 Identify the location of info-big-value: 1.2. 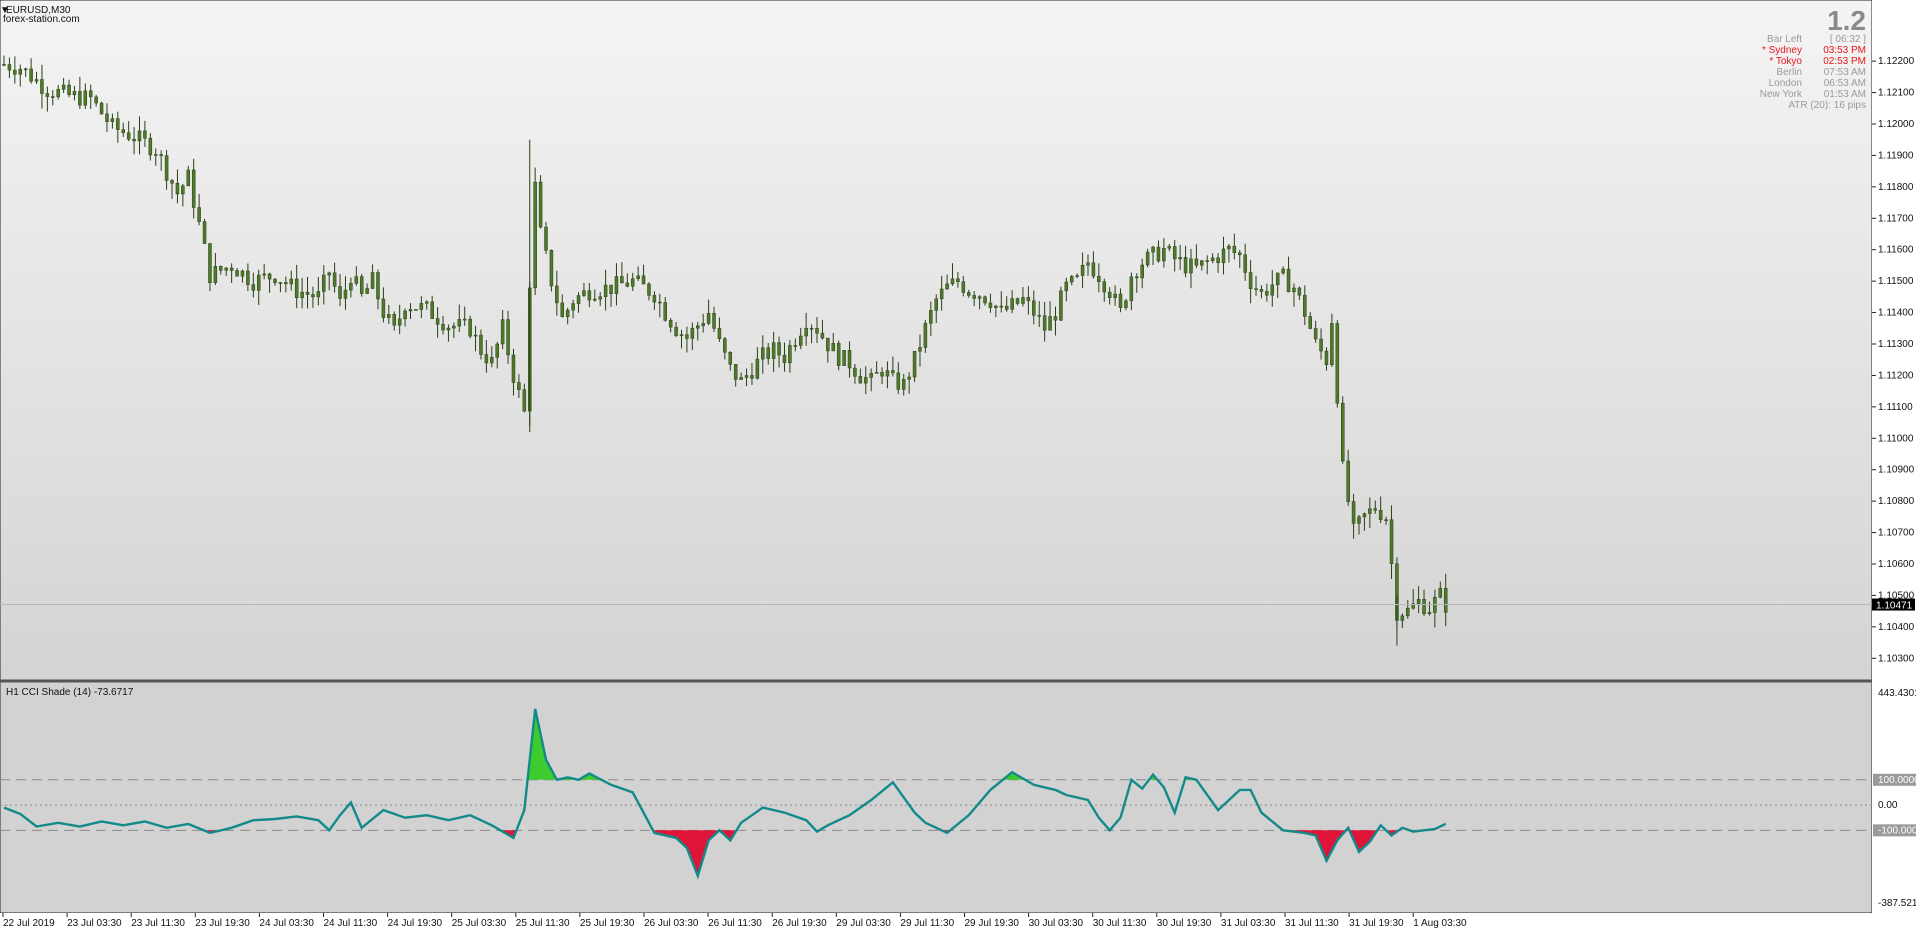
(1846, 20).